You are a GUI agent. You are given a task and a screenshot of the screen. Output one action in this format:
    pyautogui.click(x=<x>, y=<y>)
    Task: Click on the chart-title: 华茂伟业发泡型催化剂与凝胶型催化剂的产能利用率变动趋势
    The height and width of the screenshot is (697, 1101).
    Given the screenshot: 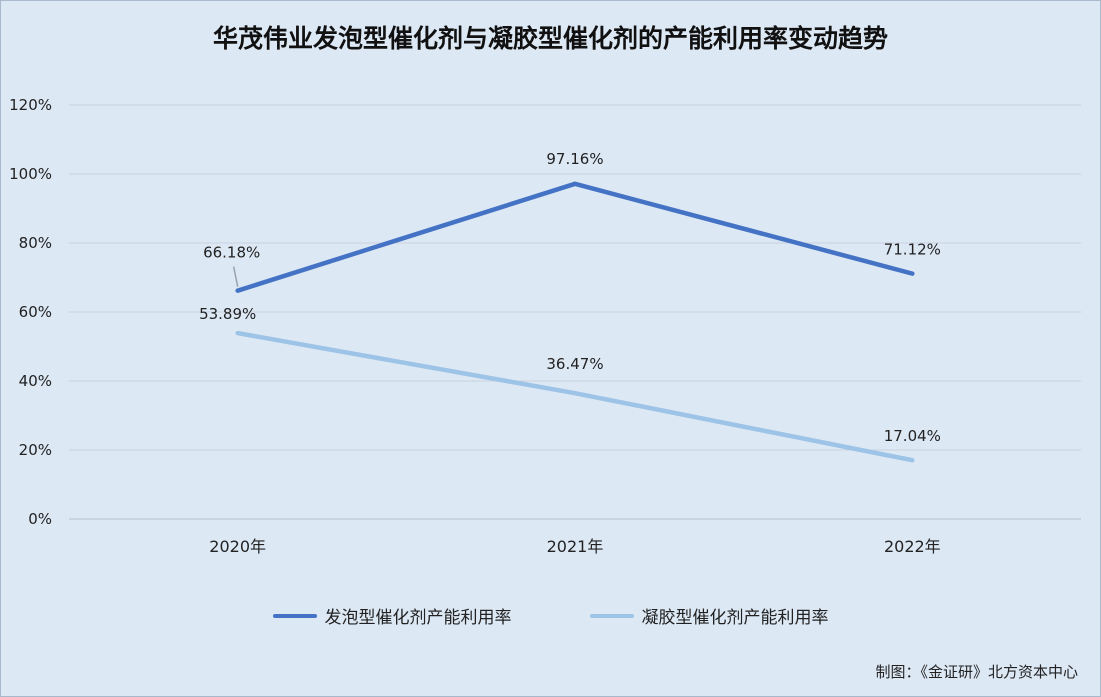 What is the action you would take?
    pyautogui.click(x=550, y=38)
    